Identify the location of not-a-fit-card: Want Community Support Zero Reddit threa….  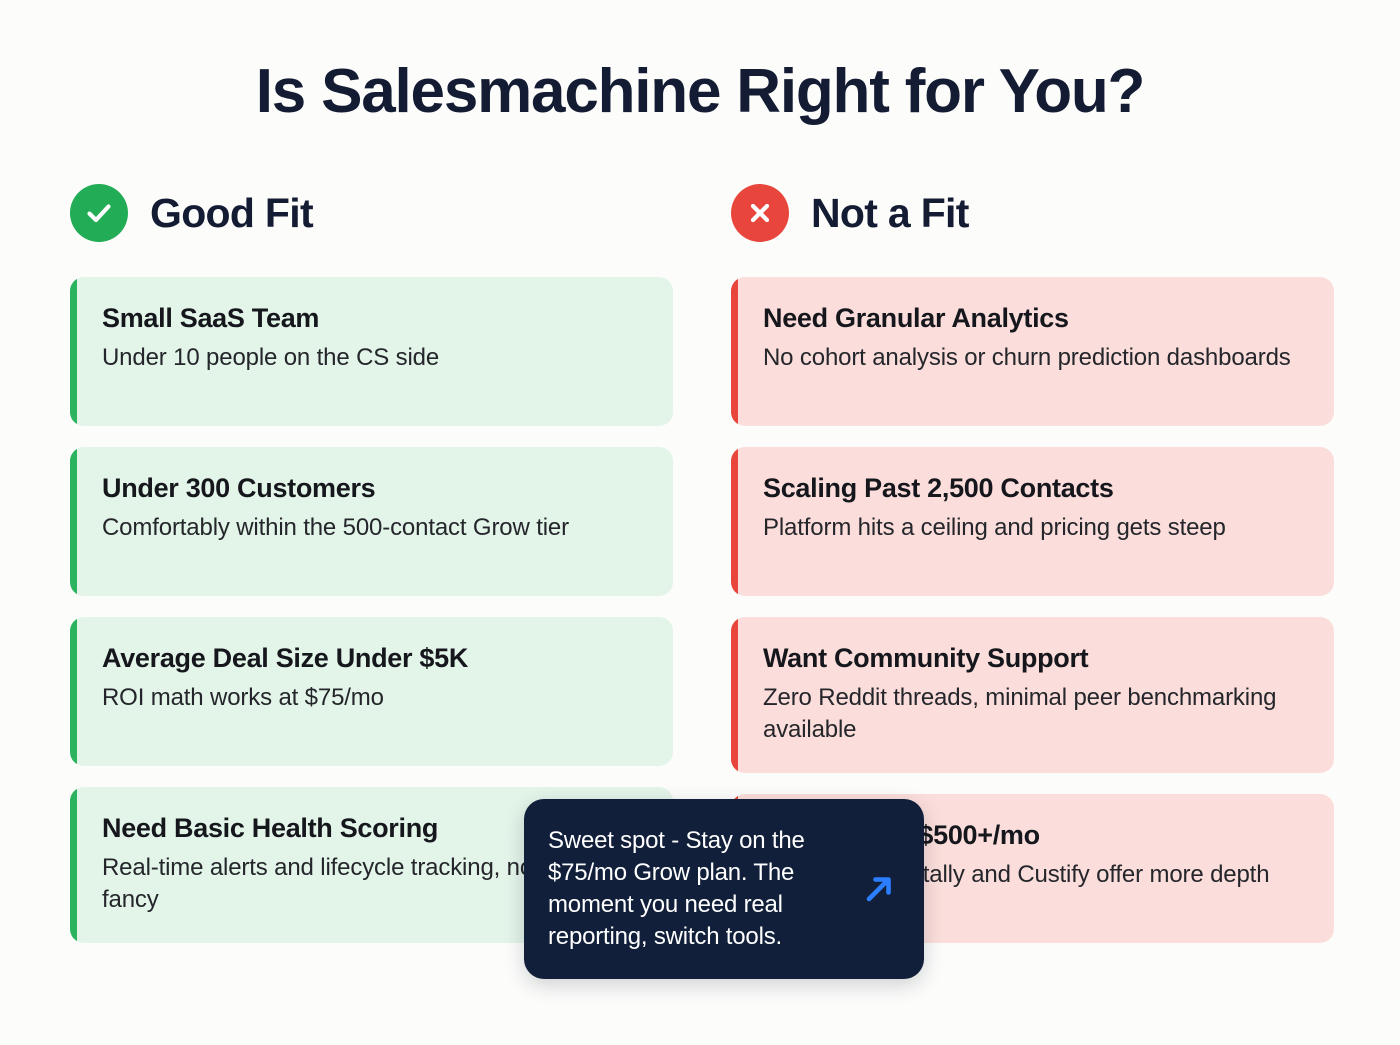
(1032, 695).